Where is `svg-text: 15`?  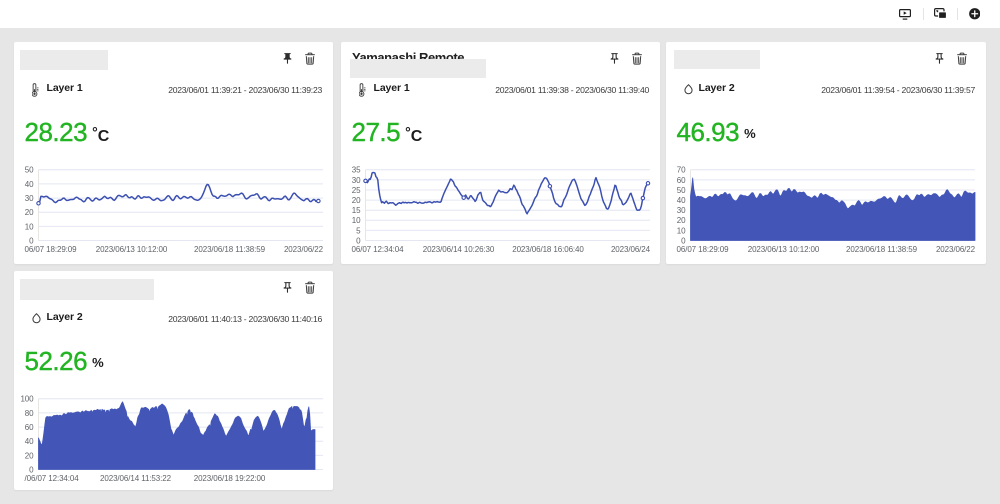 svg-text: 15 is located at coordinates (356, 210).